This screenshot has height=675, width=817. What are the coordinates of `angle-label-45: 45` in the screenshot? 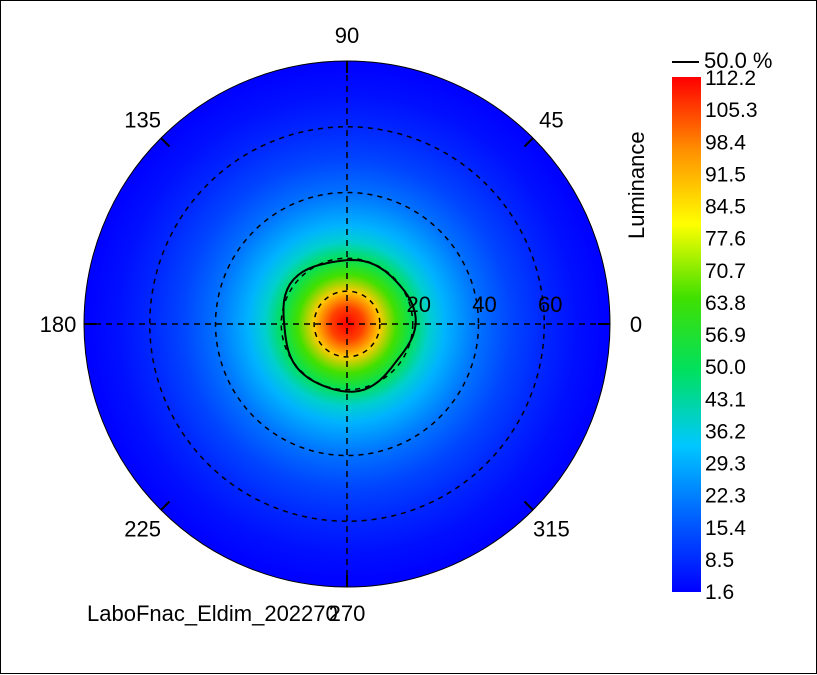 It's located at (551, 120).